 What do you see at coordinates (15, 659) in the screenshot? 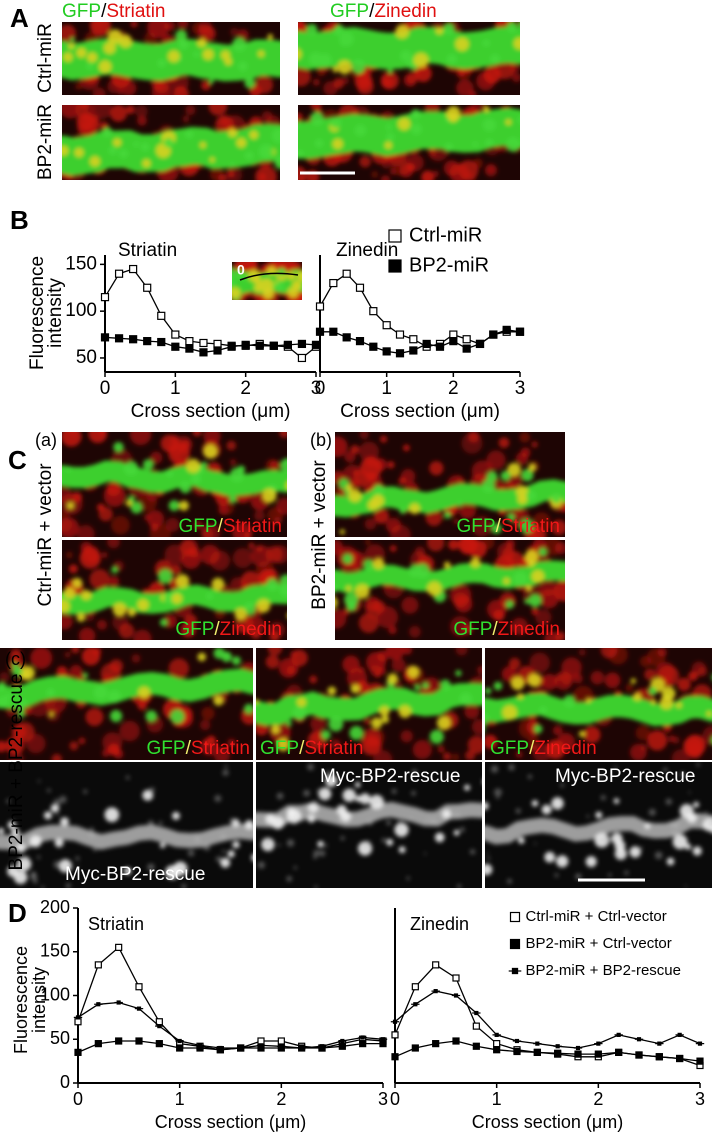
I see `subpanel-label: (c)` at bounding box center [15, 659].